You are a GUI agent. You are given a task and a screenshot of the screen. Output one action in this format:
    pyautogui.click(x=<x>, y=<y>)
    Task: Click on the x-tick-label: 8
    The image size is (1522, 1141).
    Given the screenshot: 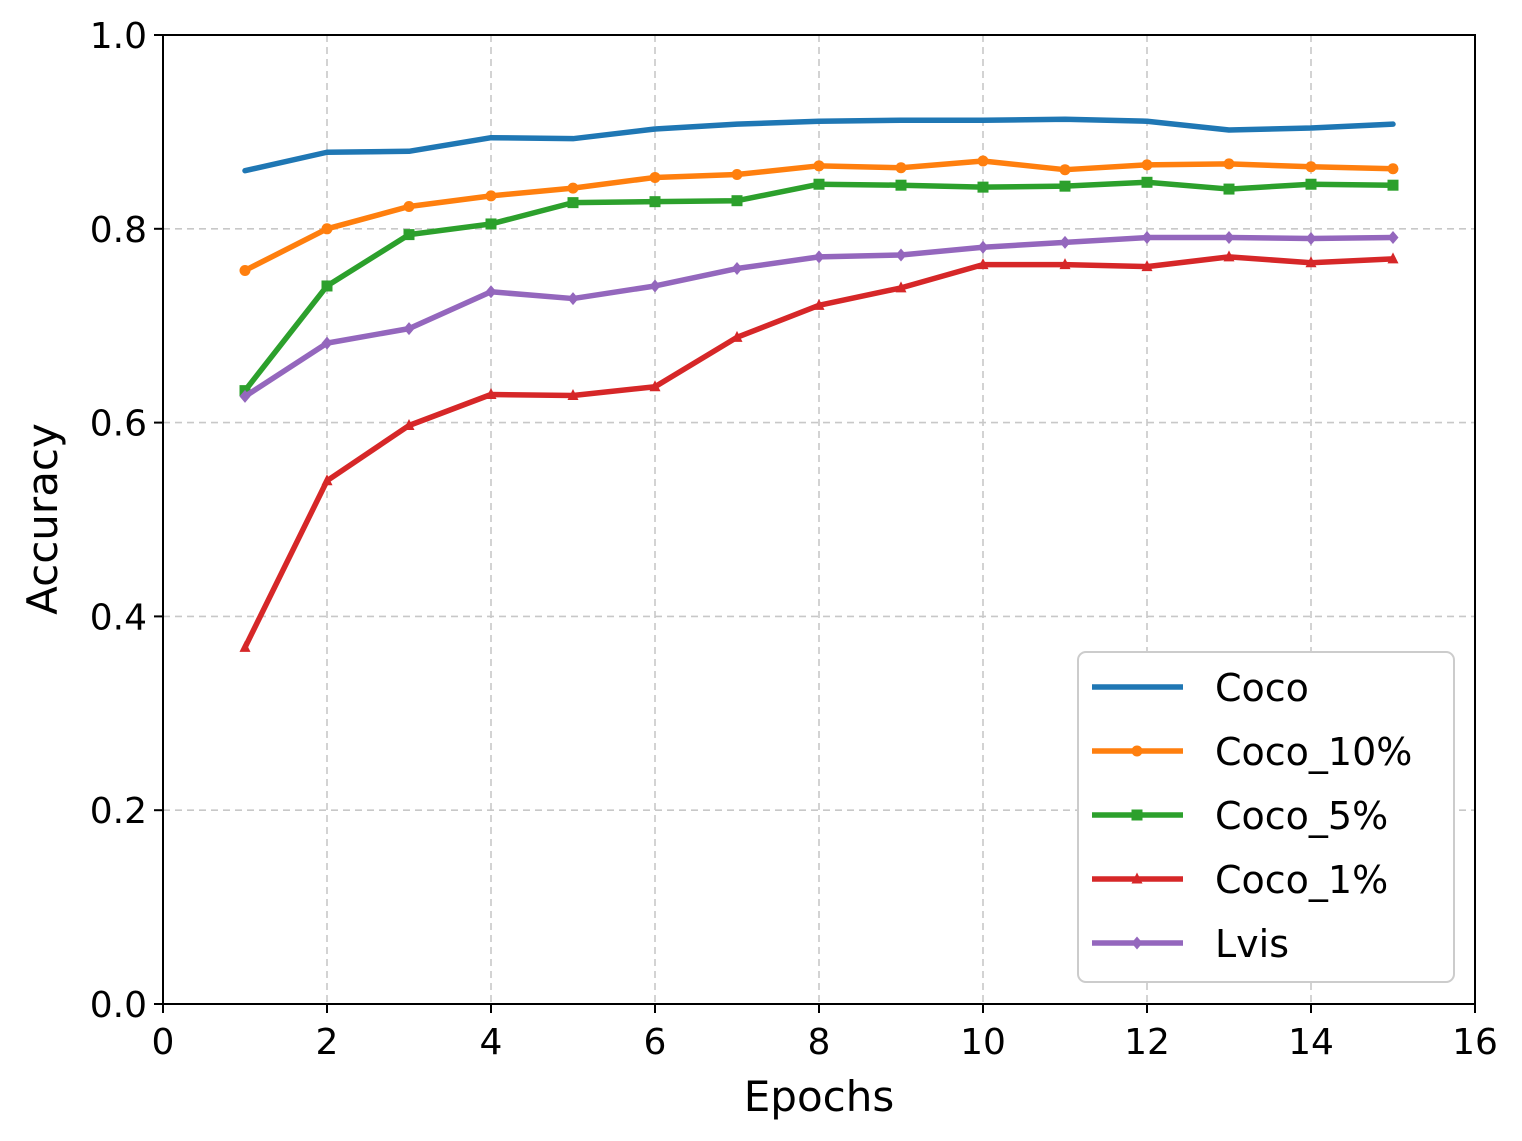 What is the action you would take?
    pyautogui.click(x=819, y=1042)
    